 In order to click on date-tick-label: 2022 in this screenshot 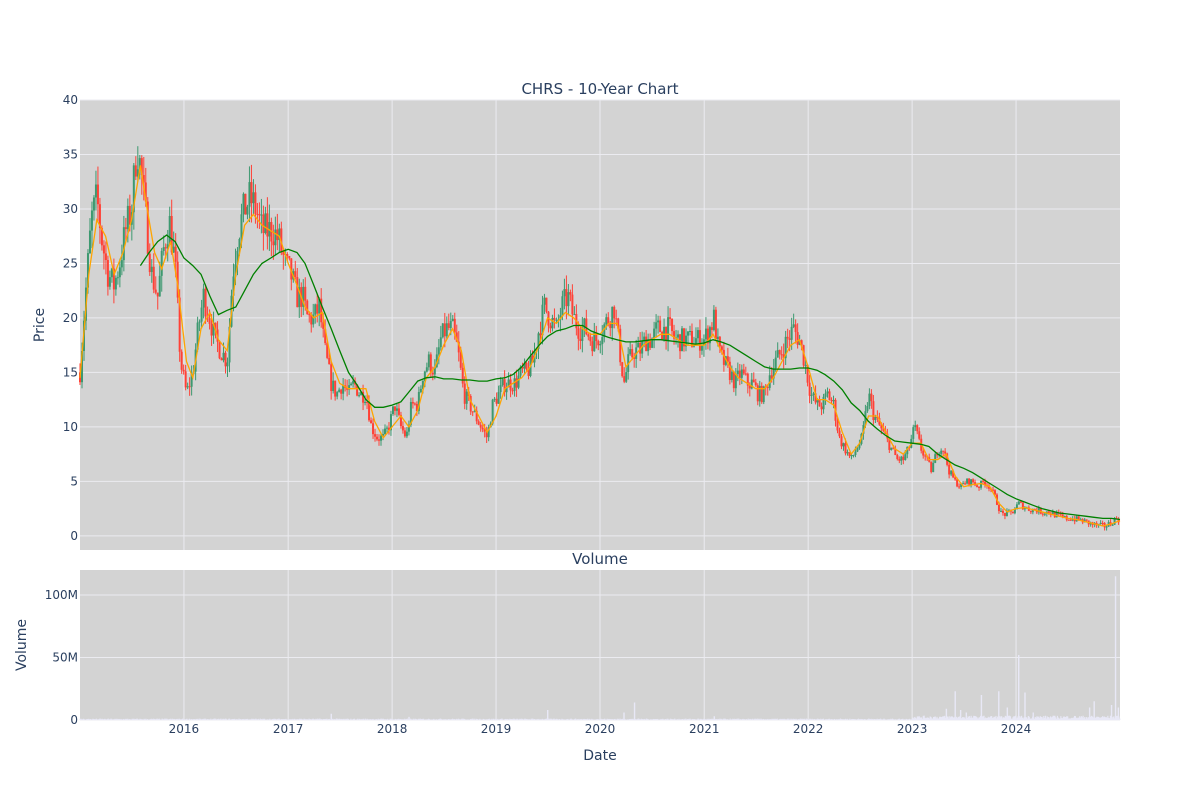, I will do `click(808, 729)`.